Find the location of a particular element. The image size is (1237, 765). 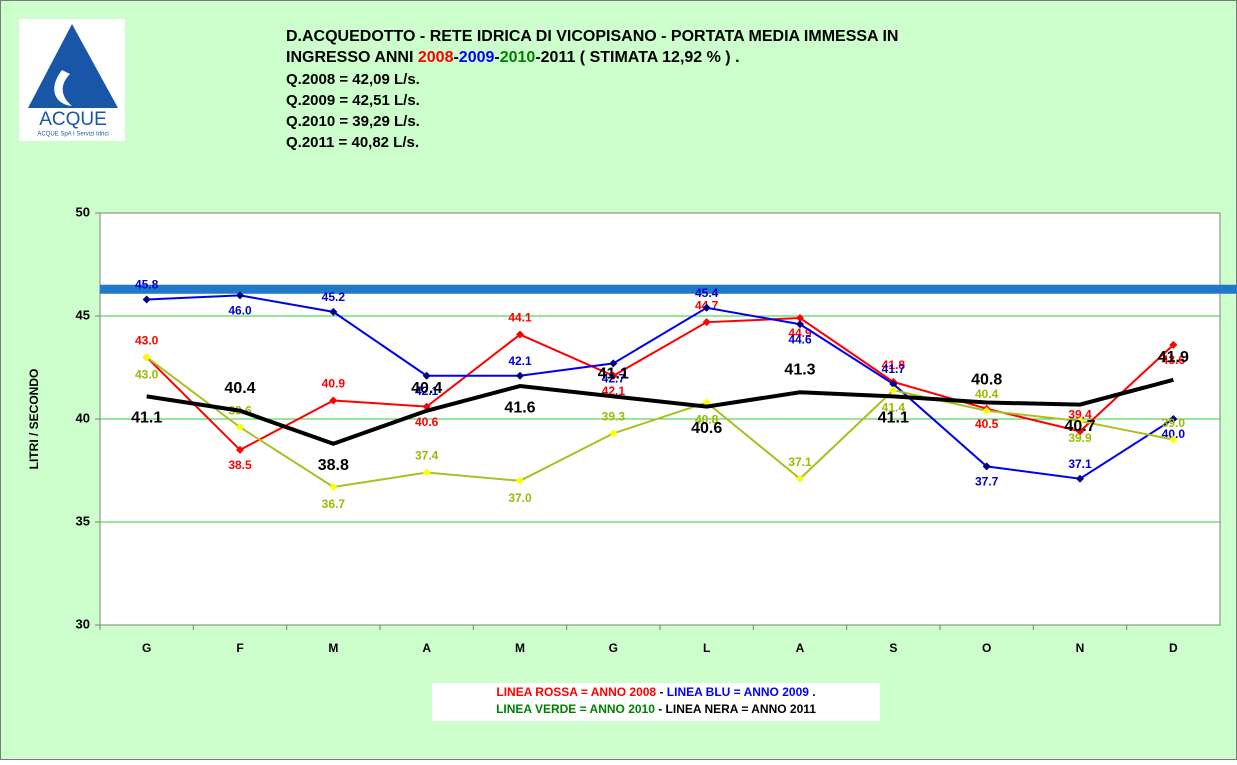

data-label: 41.3 is located at coordinates (799, 369).